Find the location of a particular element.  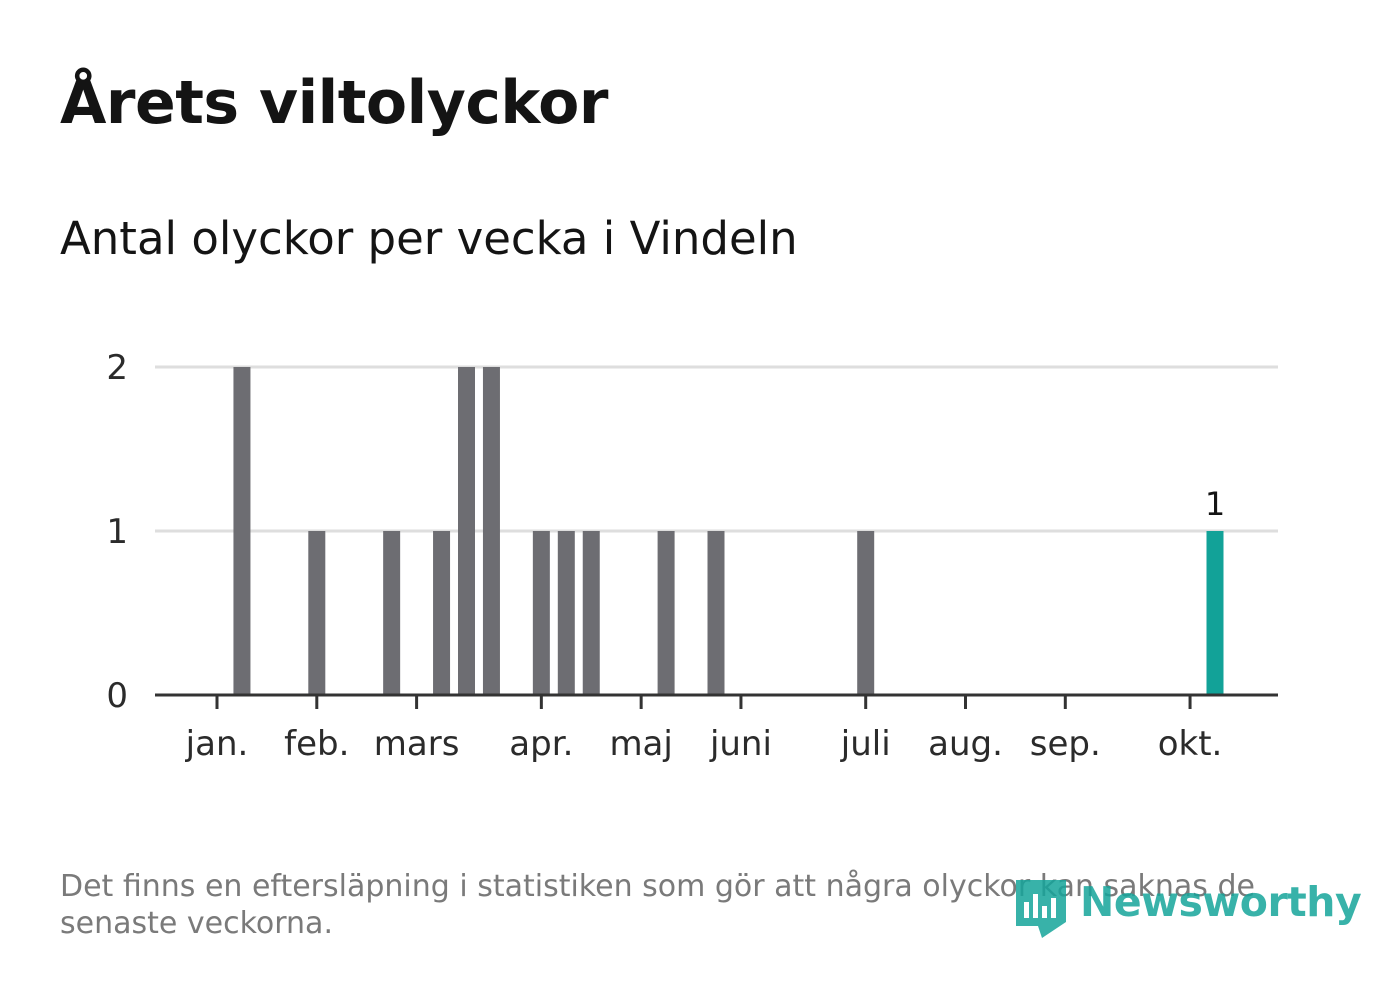

x-tick-label: juli is located at coordinates (865, 744).